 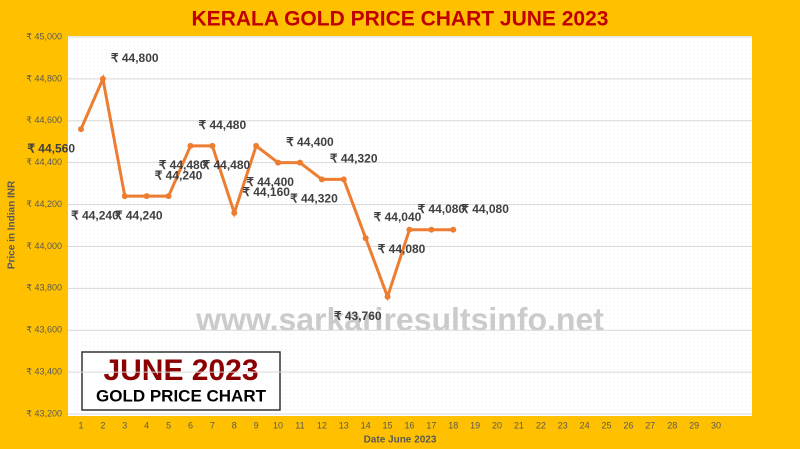 What do you see at coordinates (146, 425) in the screenshot?
I see `x-tick-label: 4` at bounding box center [146, 425].